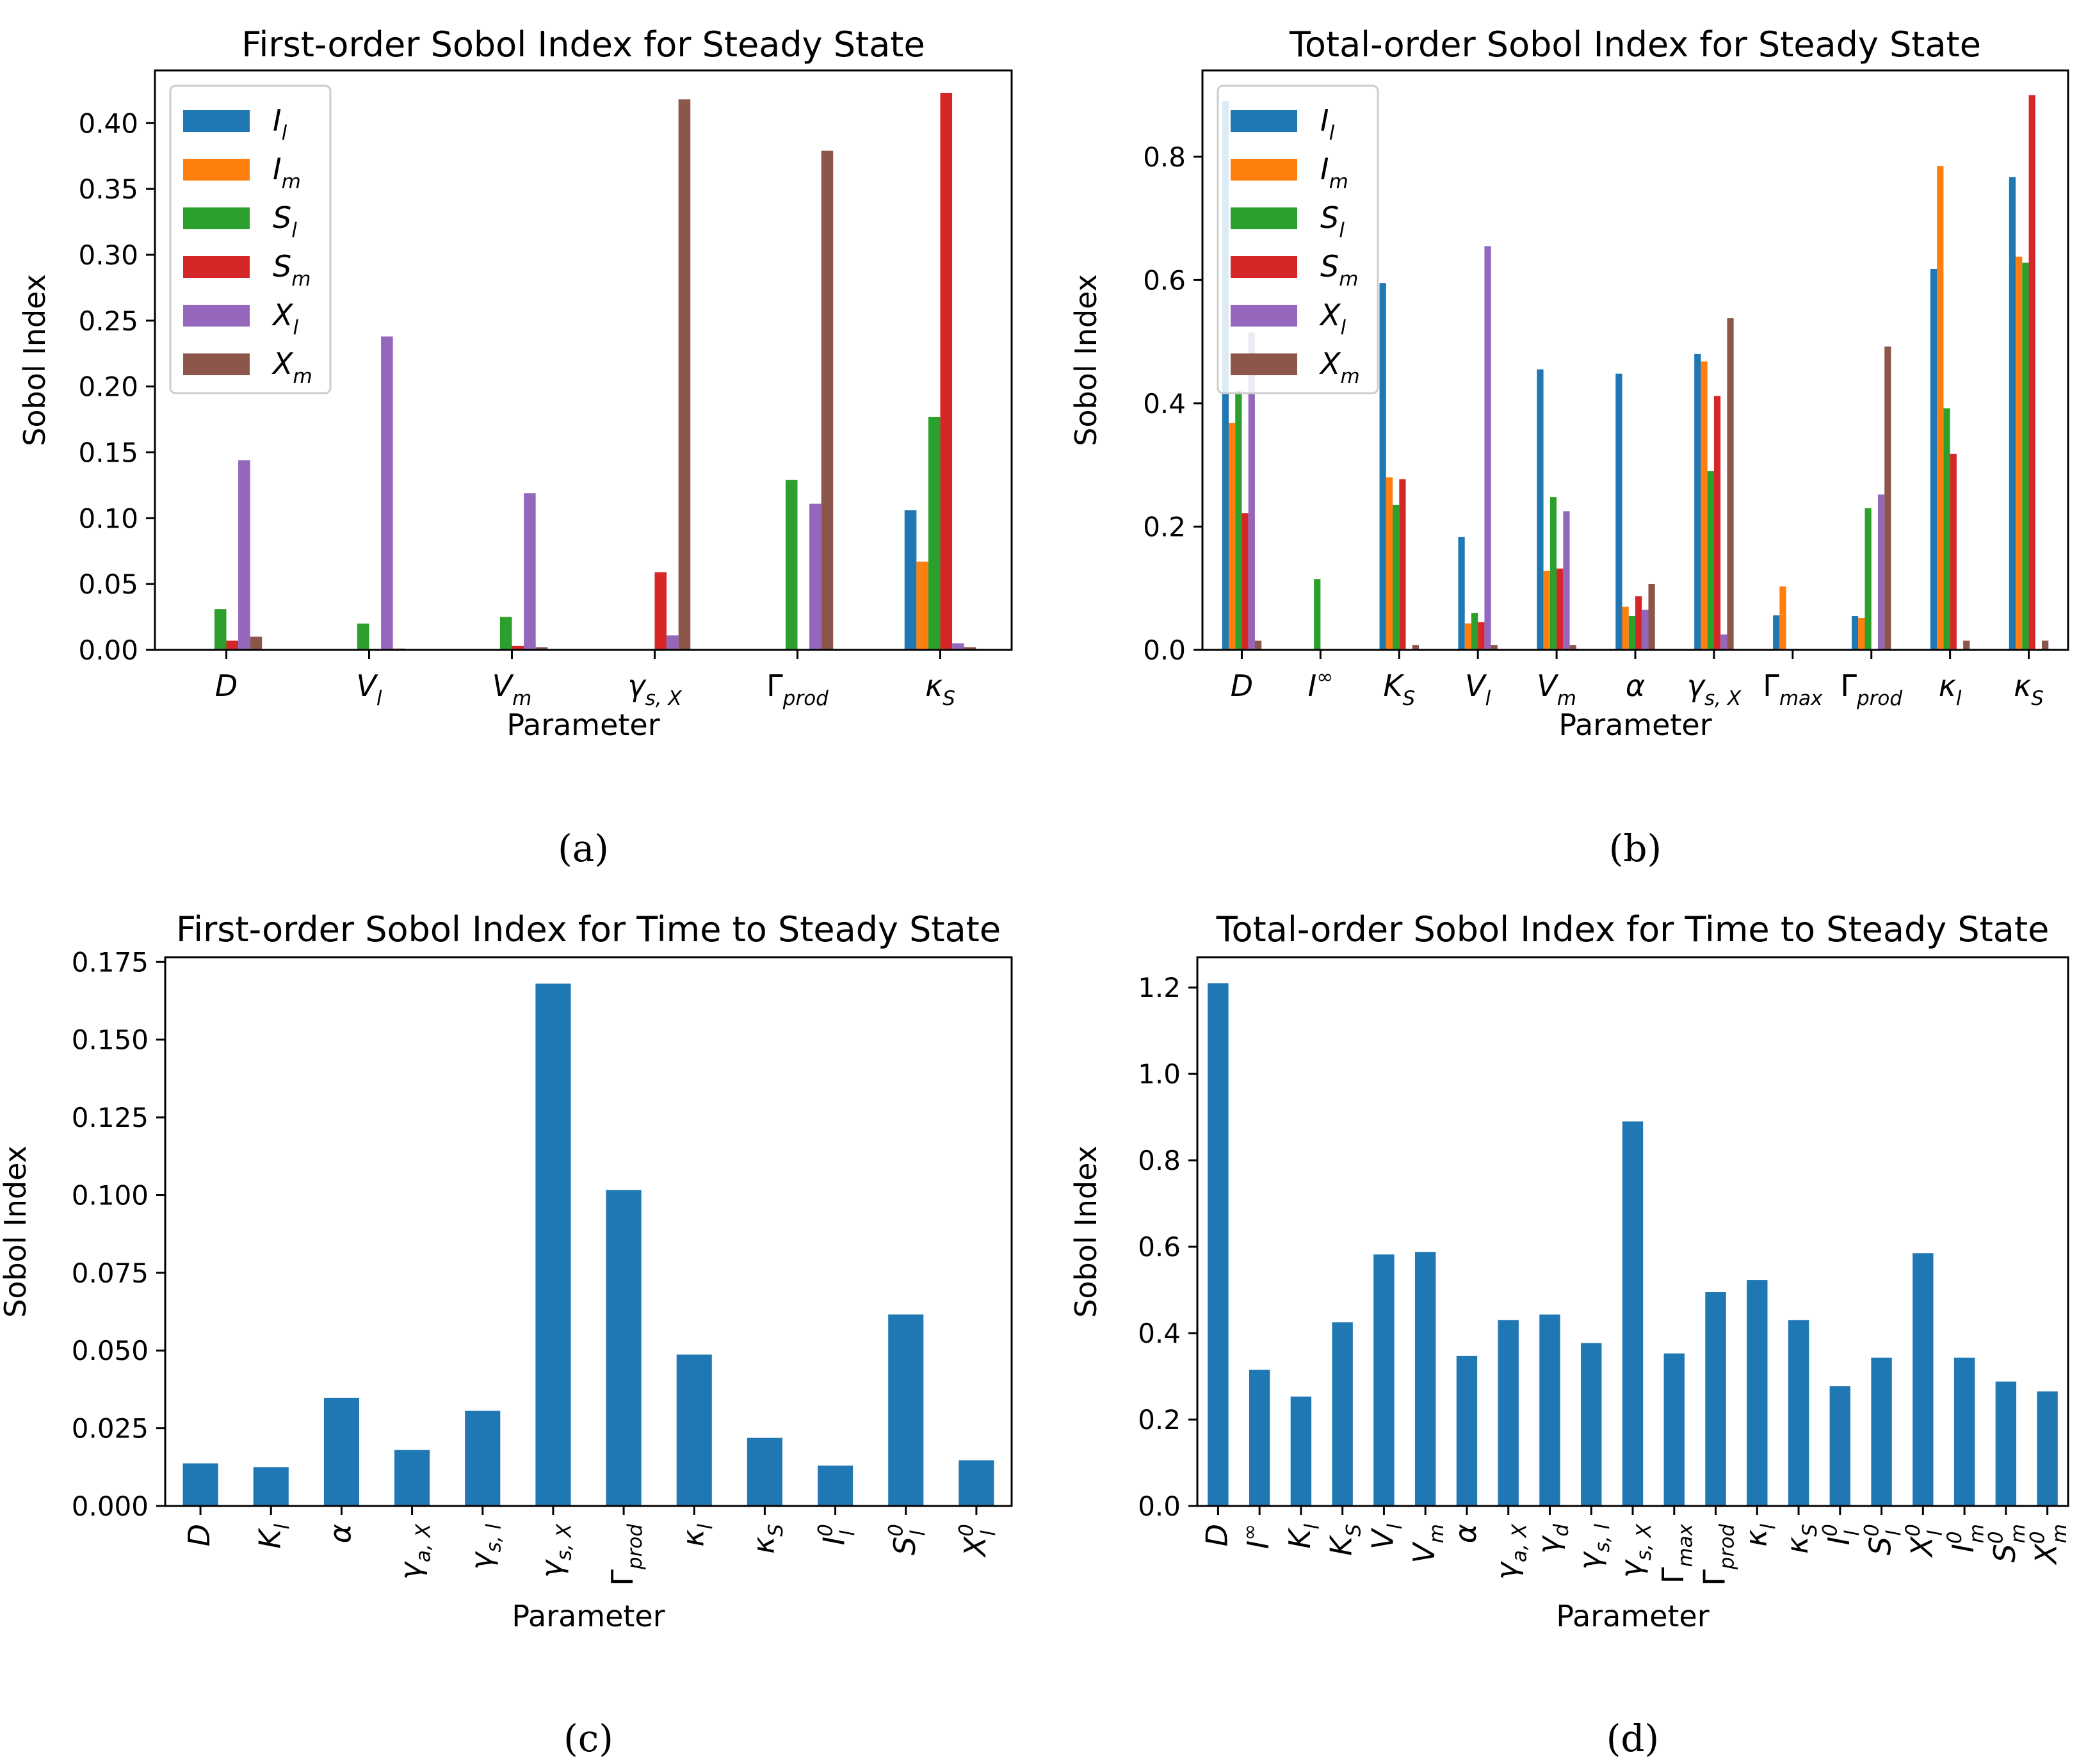 The height and width of the screenshot is (1764, 2095). I want to click on legend-label: Sl, so click(1332, 221).